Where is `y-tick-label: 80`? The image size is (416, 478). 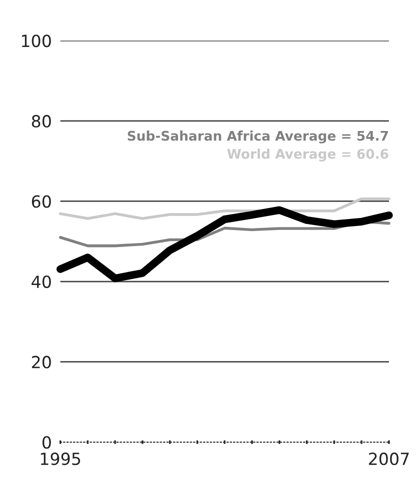
y-tick-label: 80 is located at coordinates (41, 121).